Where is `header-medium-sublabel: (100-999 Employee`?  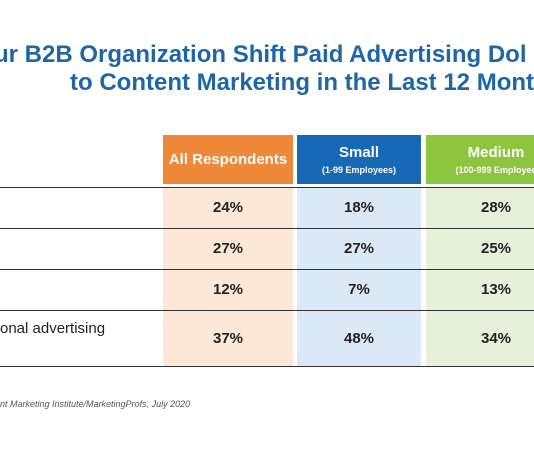 header-medium-sublabel: (100-999 Employee is located at coordinates (494, 170).